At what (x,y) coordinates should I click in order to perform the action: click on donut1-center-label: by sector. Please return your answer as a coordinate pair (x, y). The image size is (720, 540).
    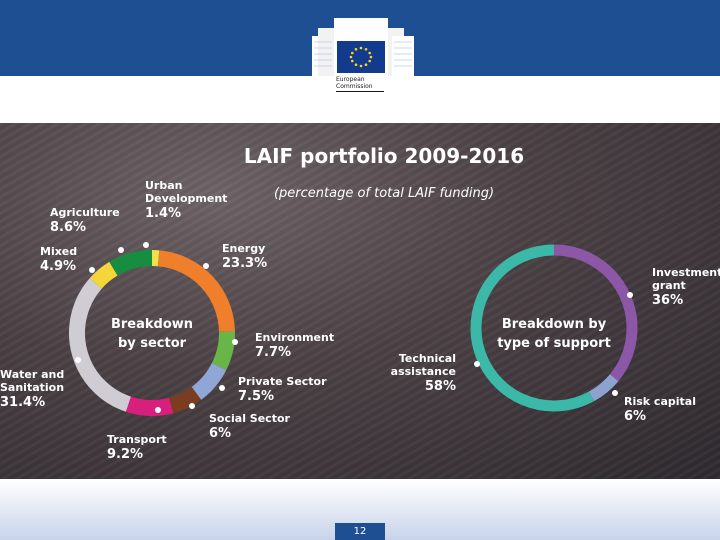
    Looking at the image, I should click on (152, 343).